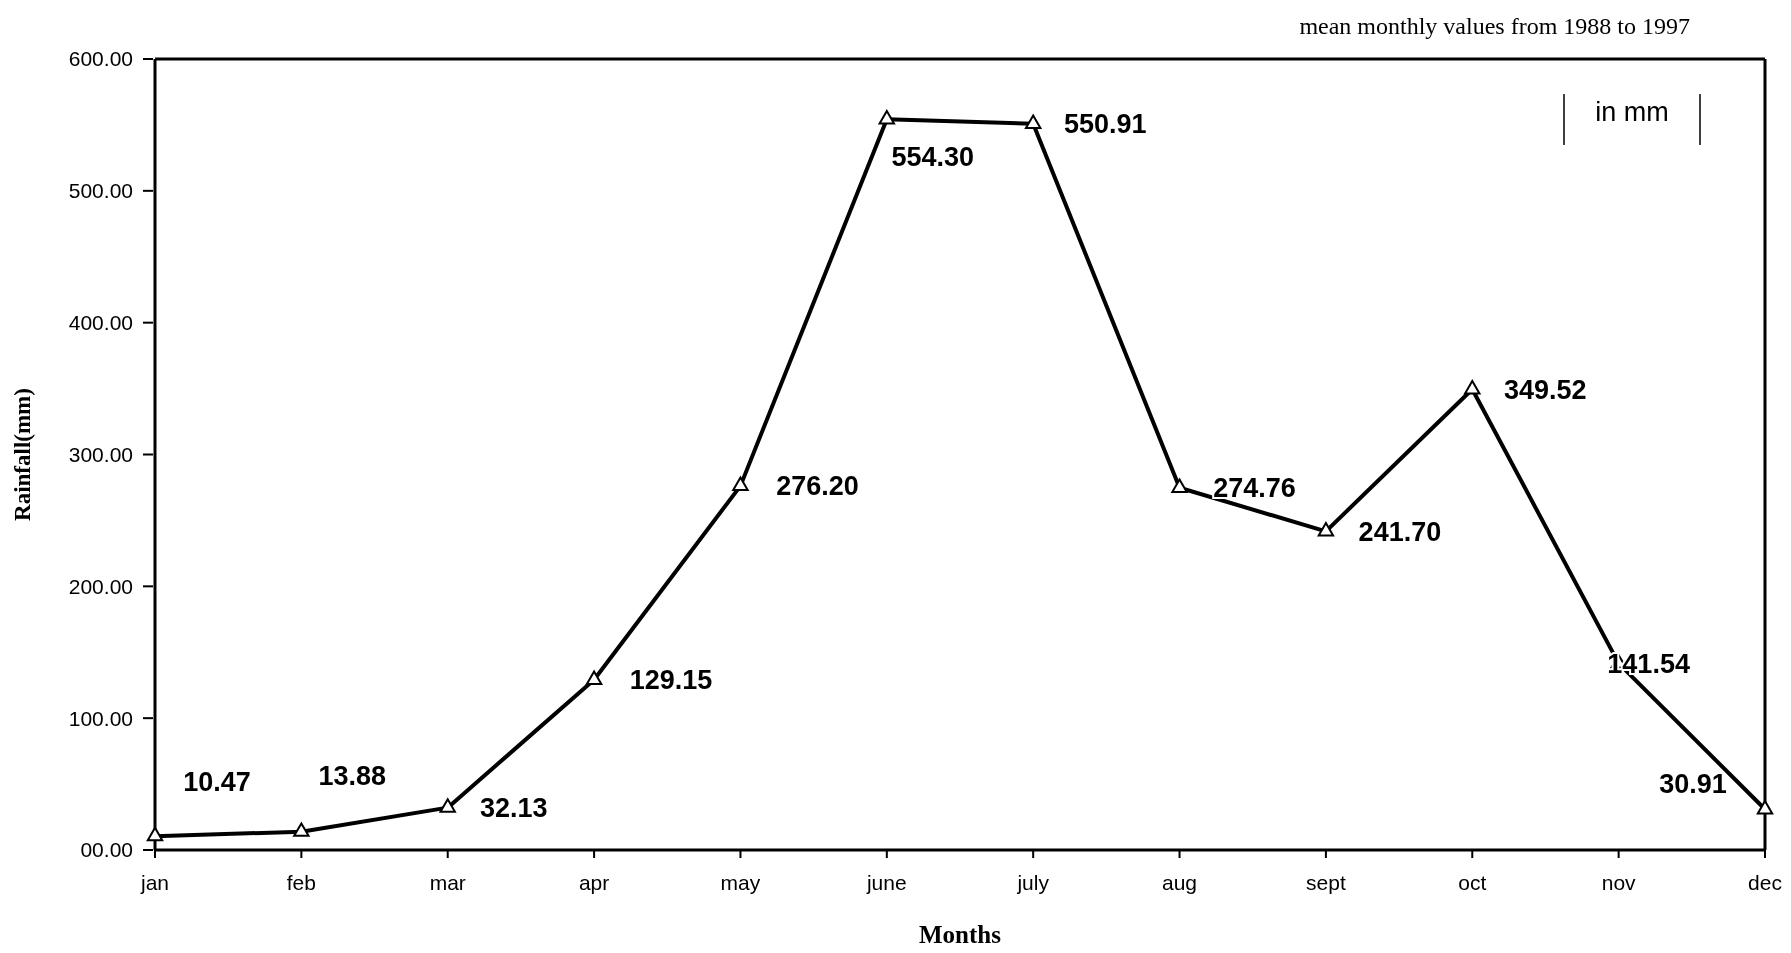 The height and width of the screenshot is (953, 1791). I want to click on y-tick-label: 100.00, so click(100, 718).